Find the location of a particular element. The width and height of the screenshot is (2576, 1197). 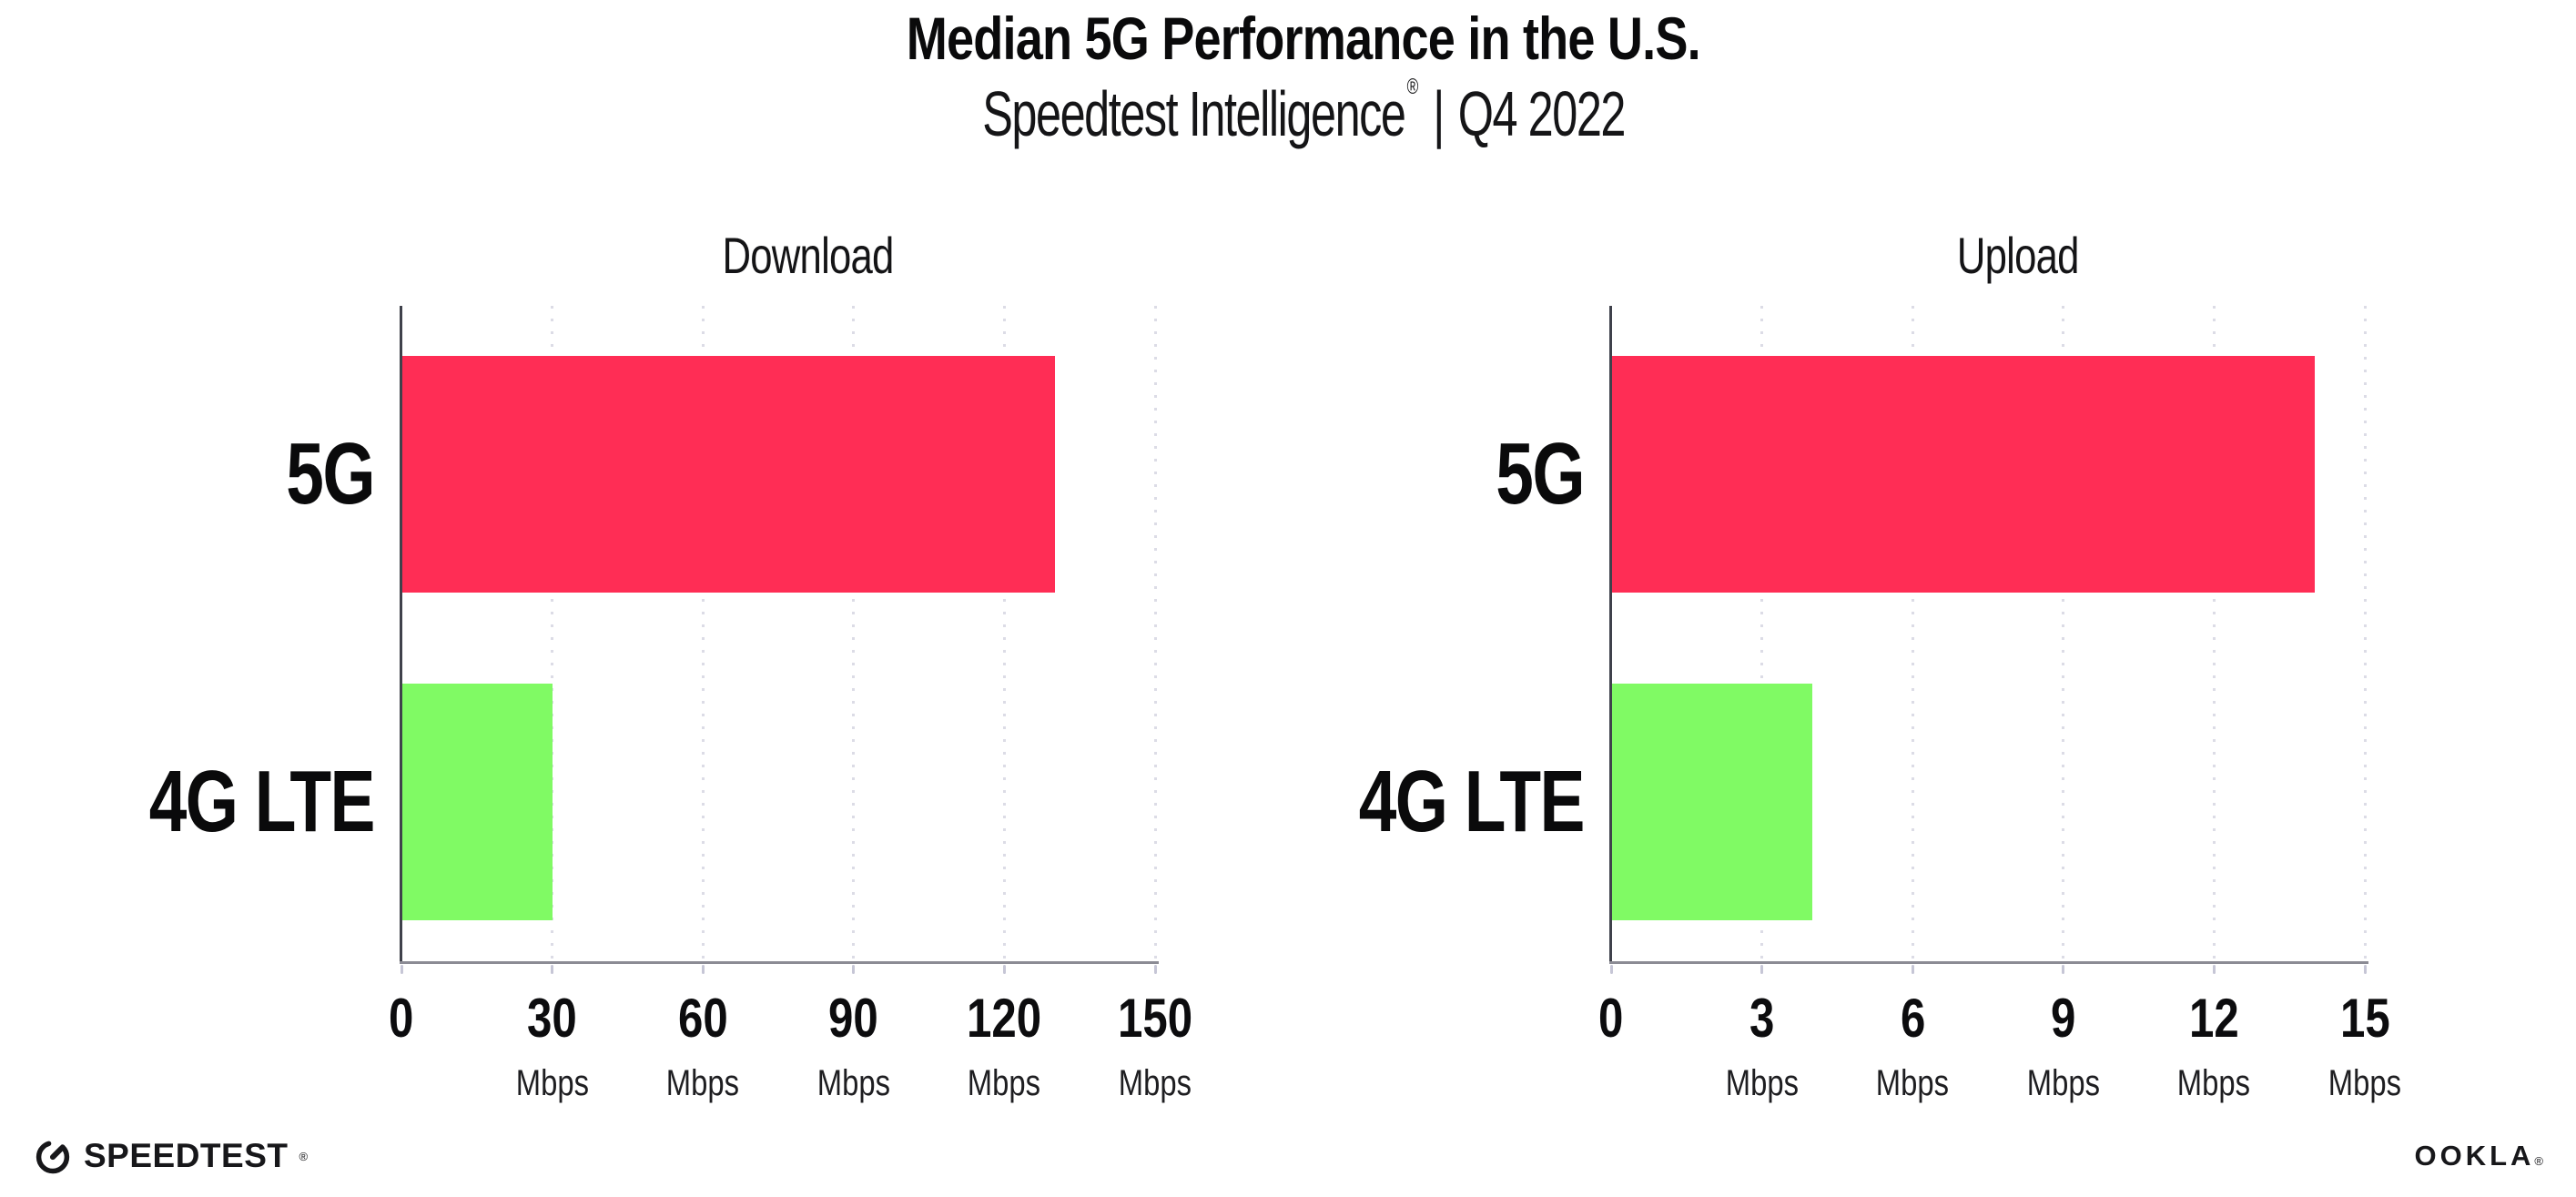

x-tick-label-3: 3 Mbps is located at coordinates (1762, 1050).